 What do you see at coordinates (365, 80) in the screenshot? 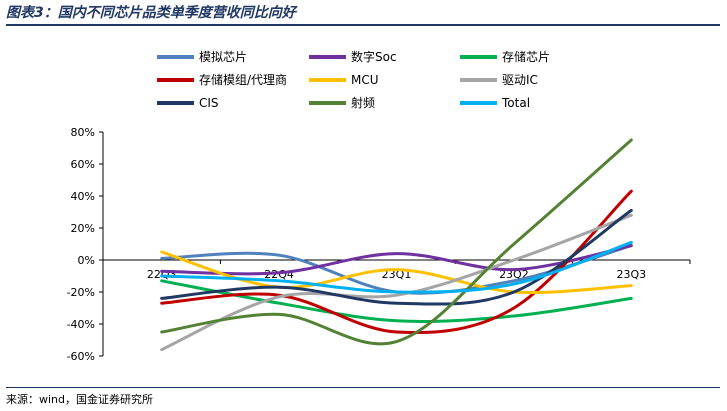
I see `legend-label: MCU` at bounding box center [365, 80].